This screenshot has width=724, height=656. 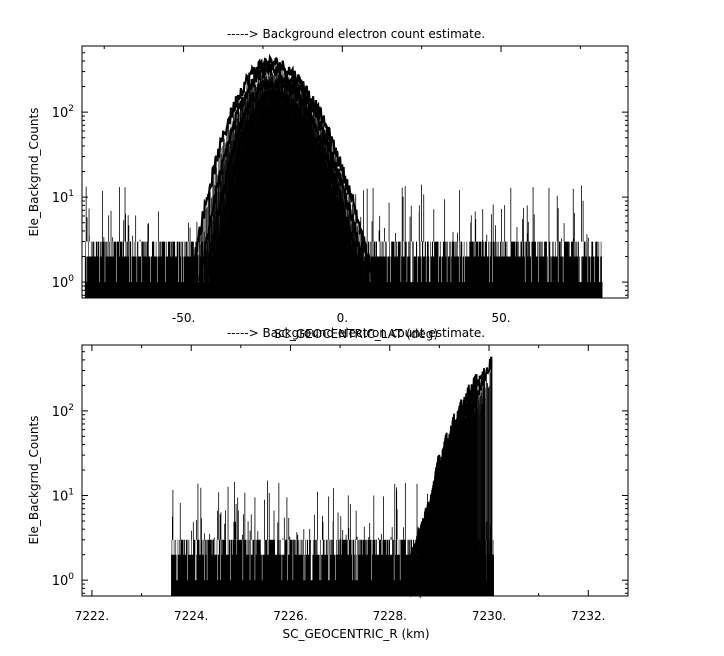 I want to click on plot1-y-tick-label: 10¹, so click(x=63, y=197).